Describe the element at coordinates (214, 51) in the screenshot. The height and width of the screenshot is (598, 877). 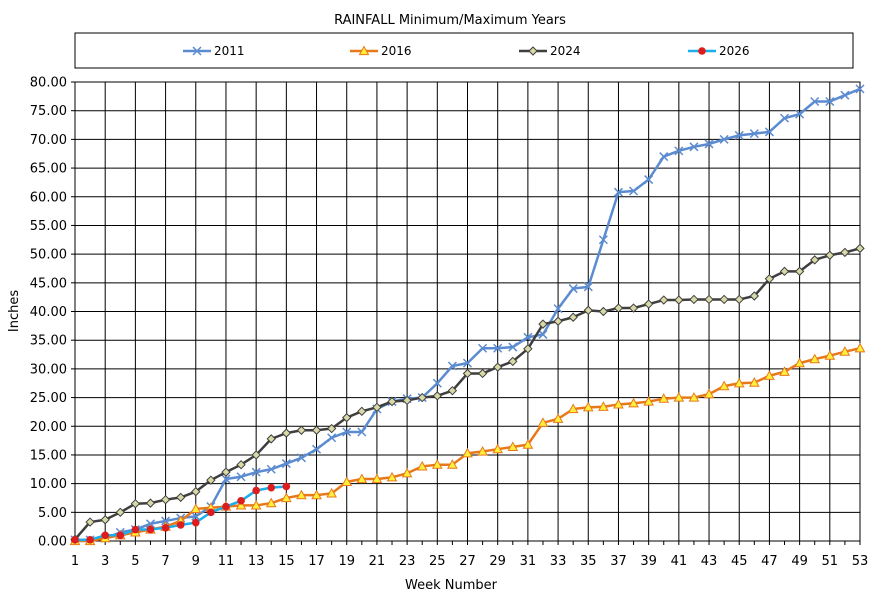
I see `legend-item-2011: 2011` at that location.